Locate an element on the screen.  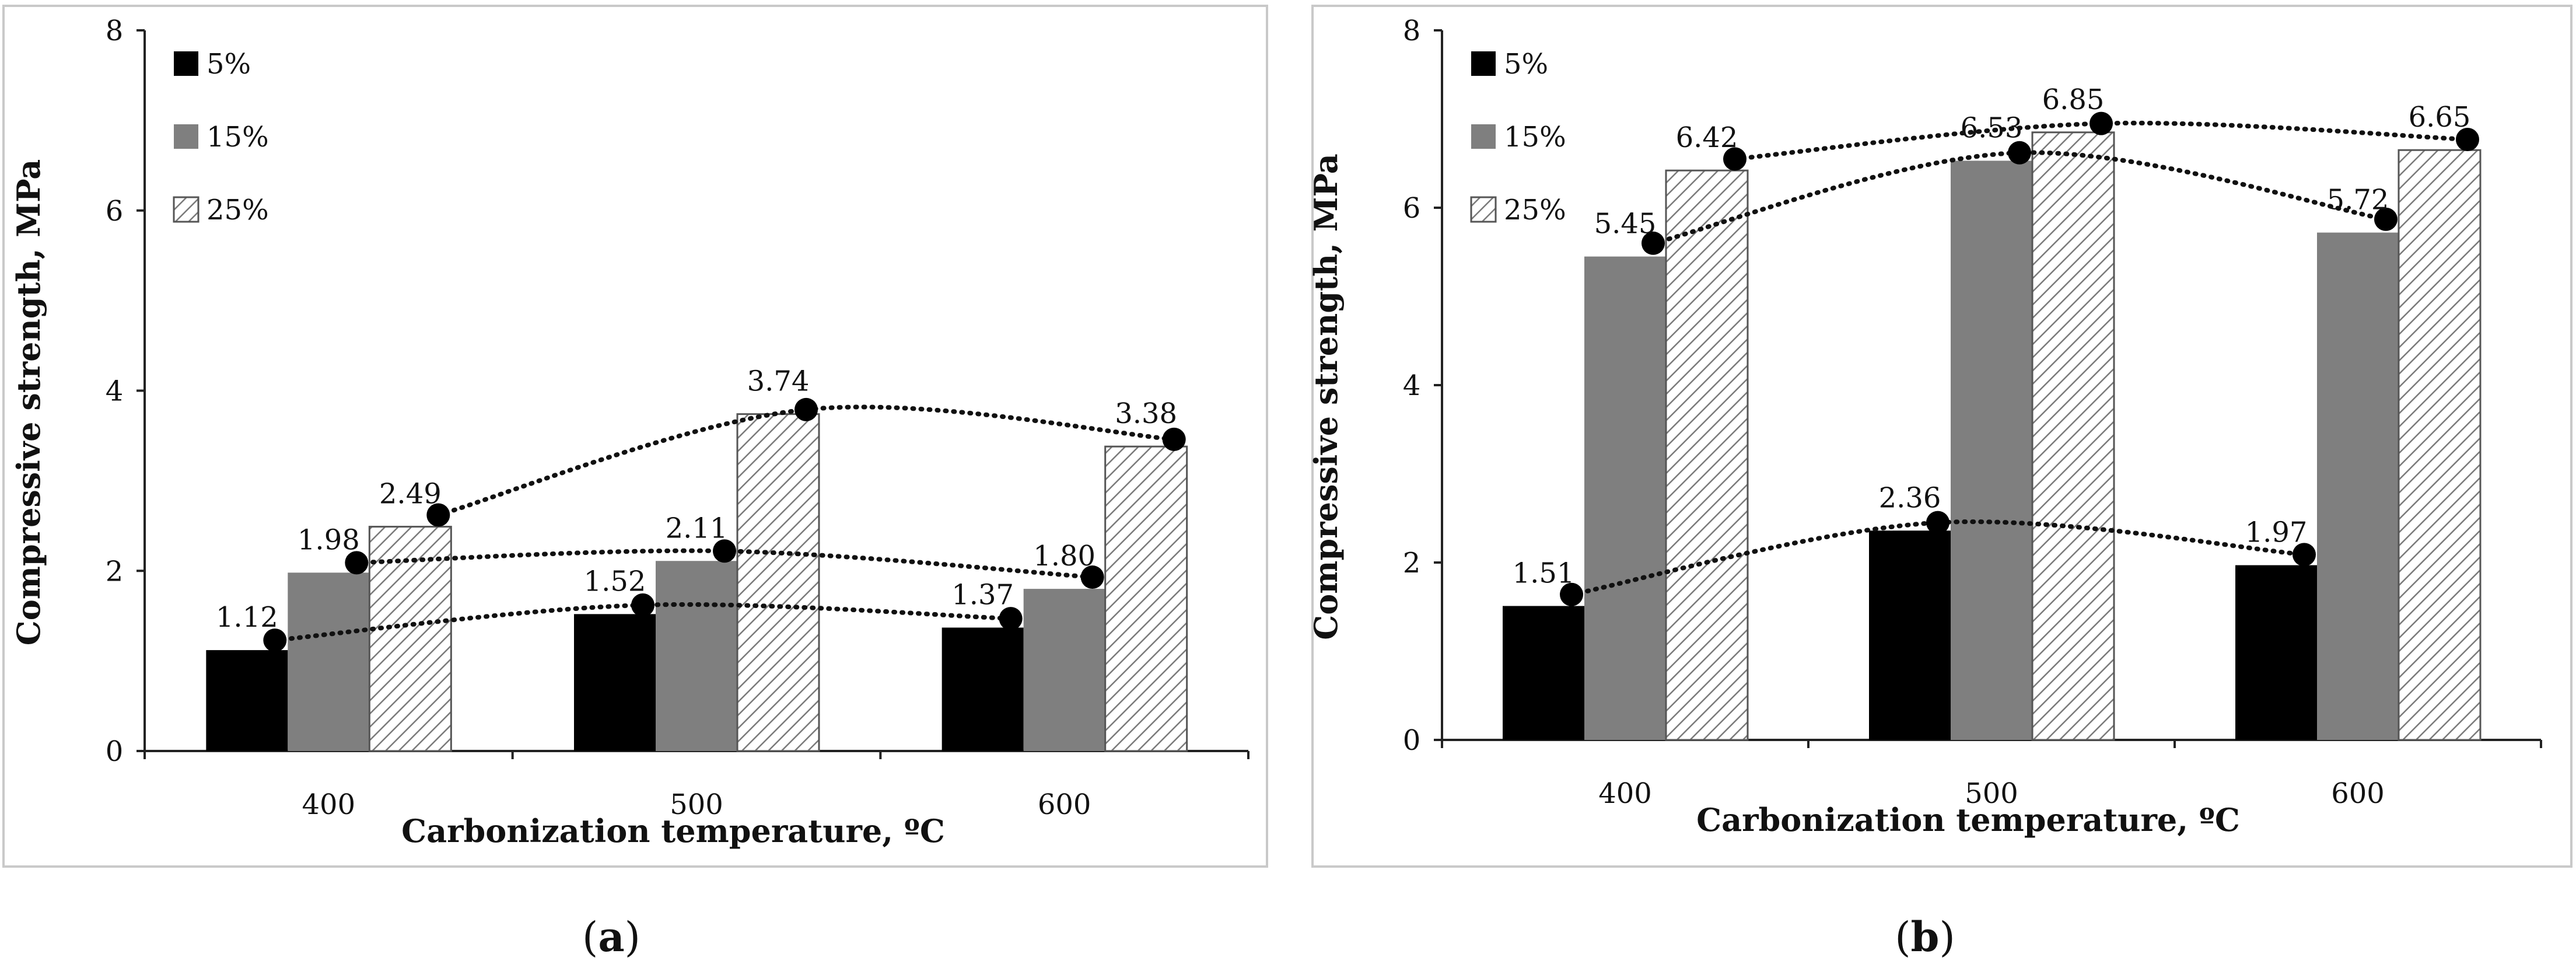
data-label: 1.12 is located at coordinates (247, 617).